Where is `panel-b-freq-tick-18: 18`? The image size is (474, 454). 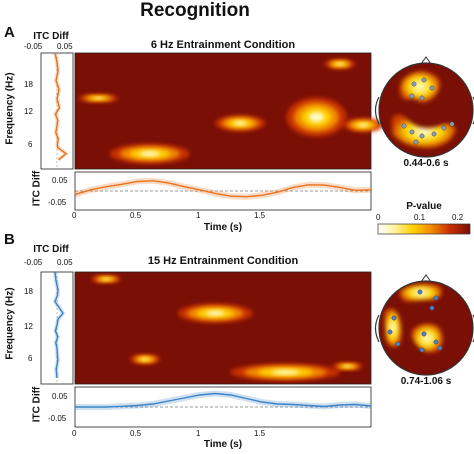 panel-b-freq-tick-18: 18 is located at coordinates (28, 291).